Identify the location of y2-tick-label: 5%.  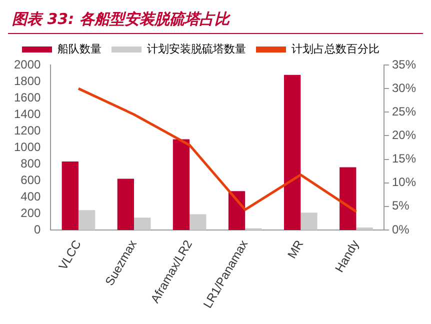
(401, 205).